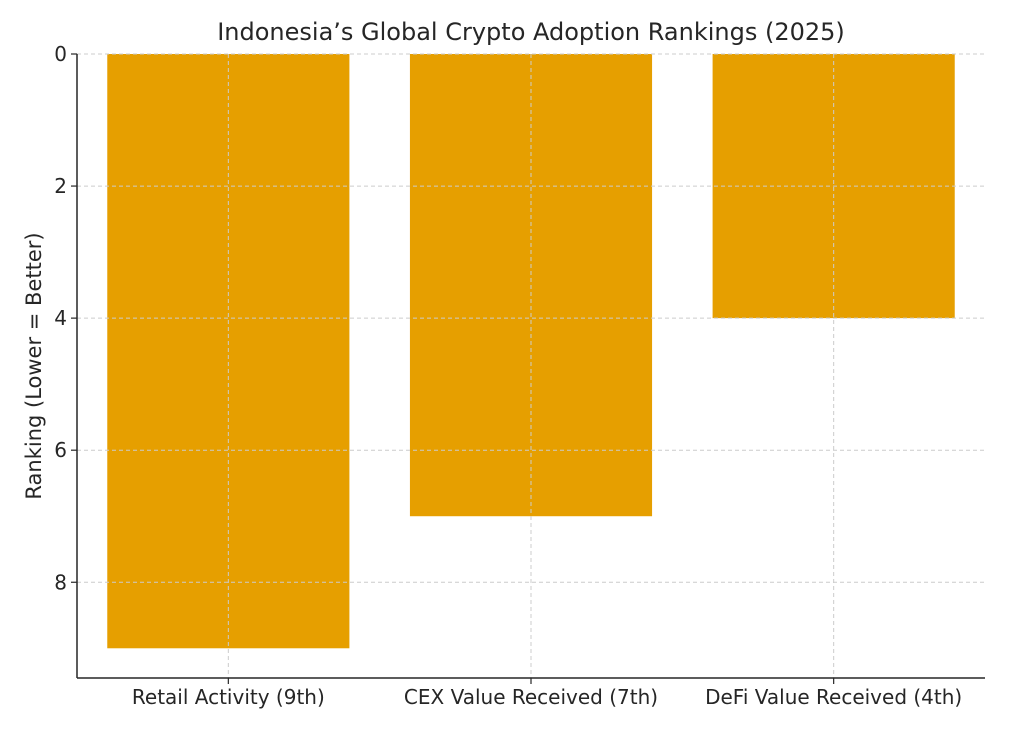  Describe the element at coordinates (60, 450) in the screenshot. I see `y-tick-label: 6` at that location.